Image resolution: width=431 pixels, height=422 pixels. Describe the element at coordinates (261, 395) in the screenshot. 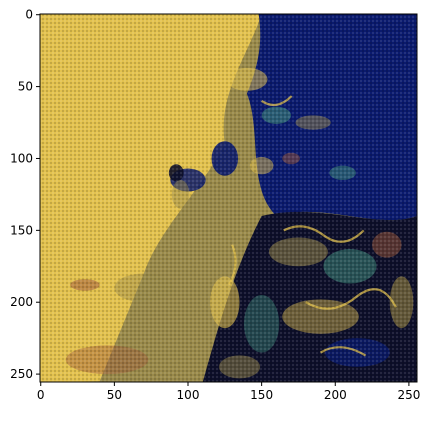

I see `x-tick-label: 150` at that location.